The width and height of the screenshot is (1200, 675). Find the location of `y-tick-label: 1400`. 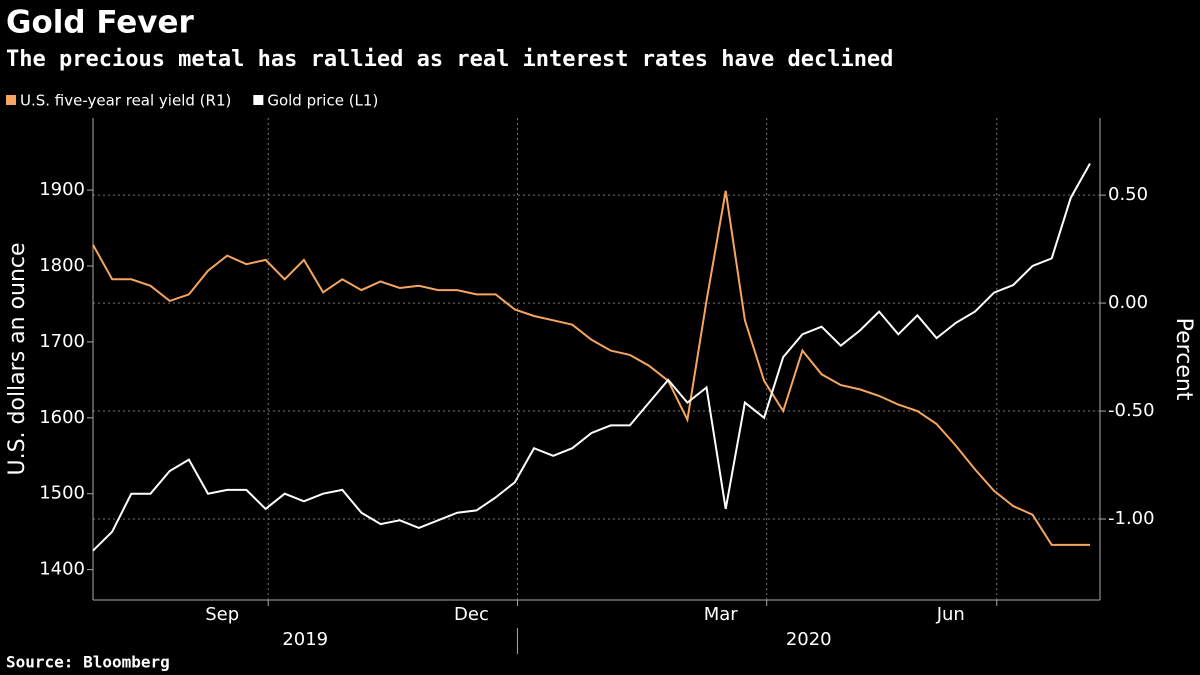

y-tick-label: 1400 is located at coordinates (62, 569).